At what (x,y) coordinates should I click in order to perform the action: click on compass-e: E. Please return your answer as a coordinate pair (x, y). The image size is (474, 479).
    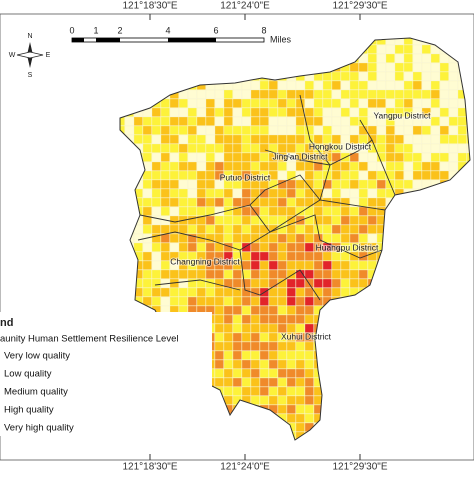
    Looking at the image, I should click on (48, 55).